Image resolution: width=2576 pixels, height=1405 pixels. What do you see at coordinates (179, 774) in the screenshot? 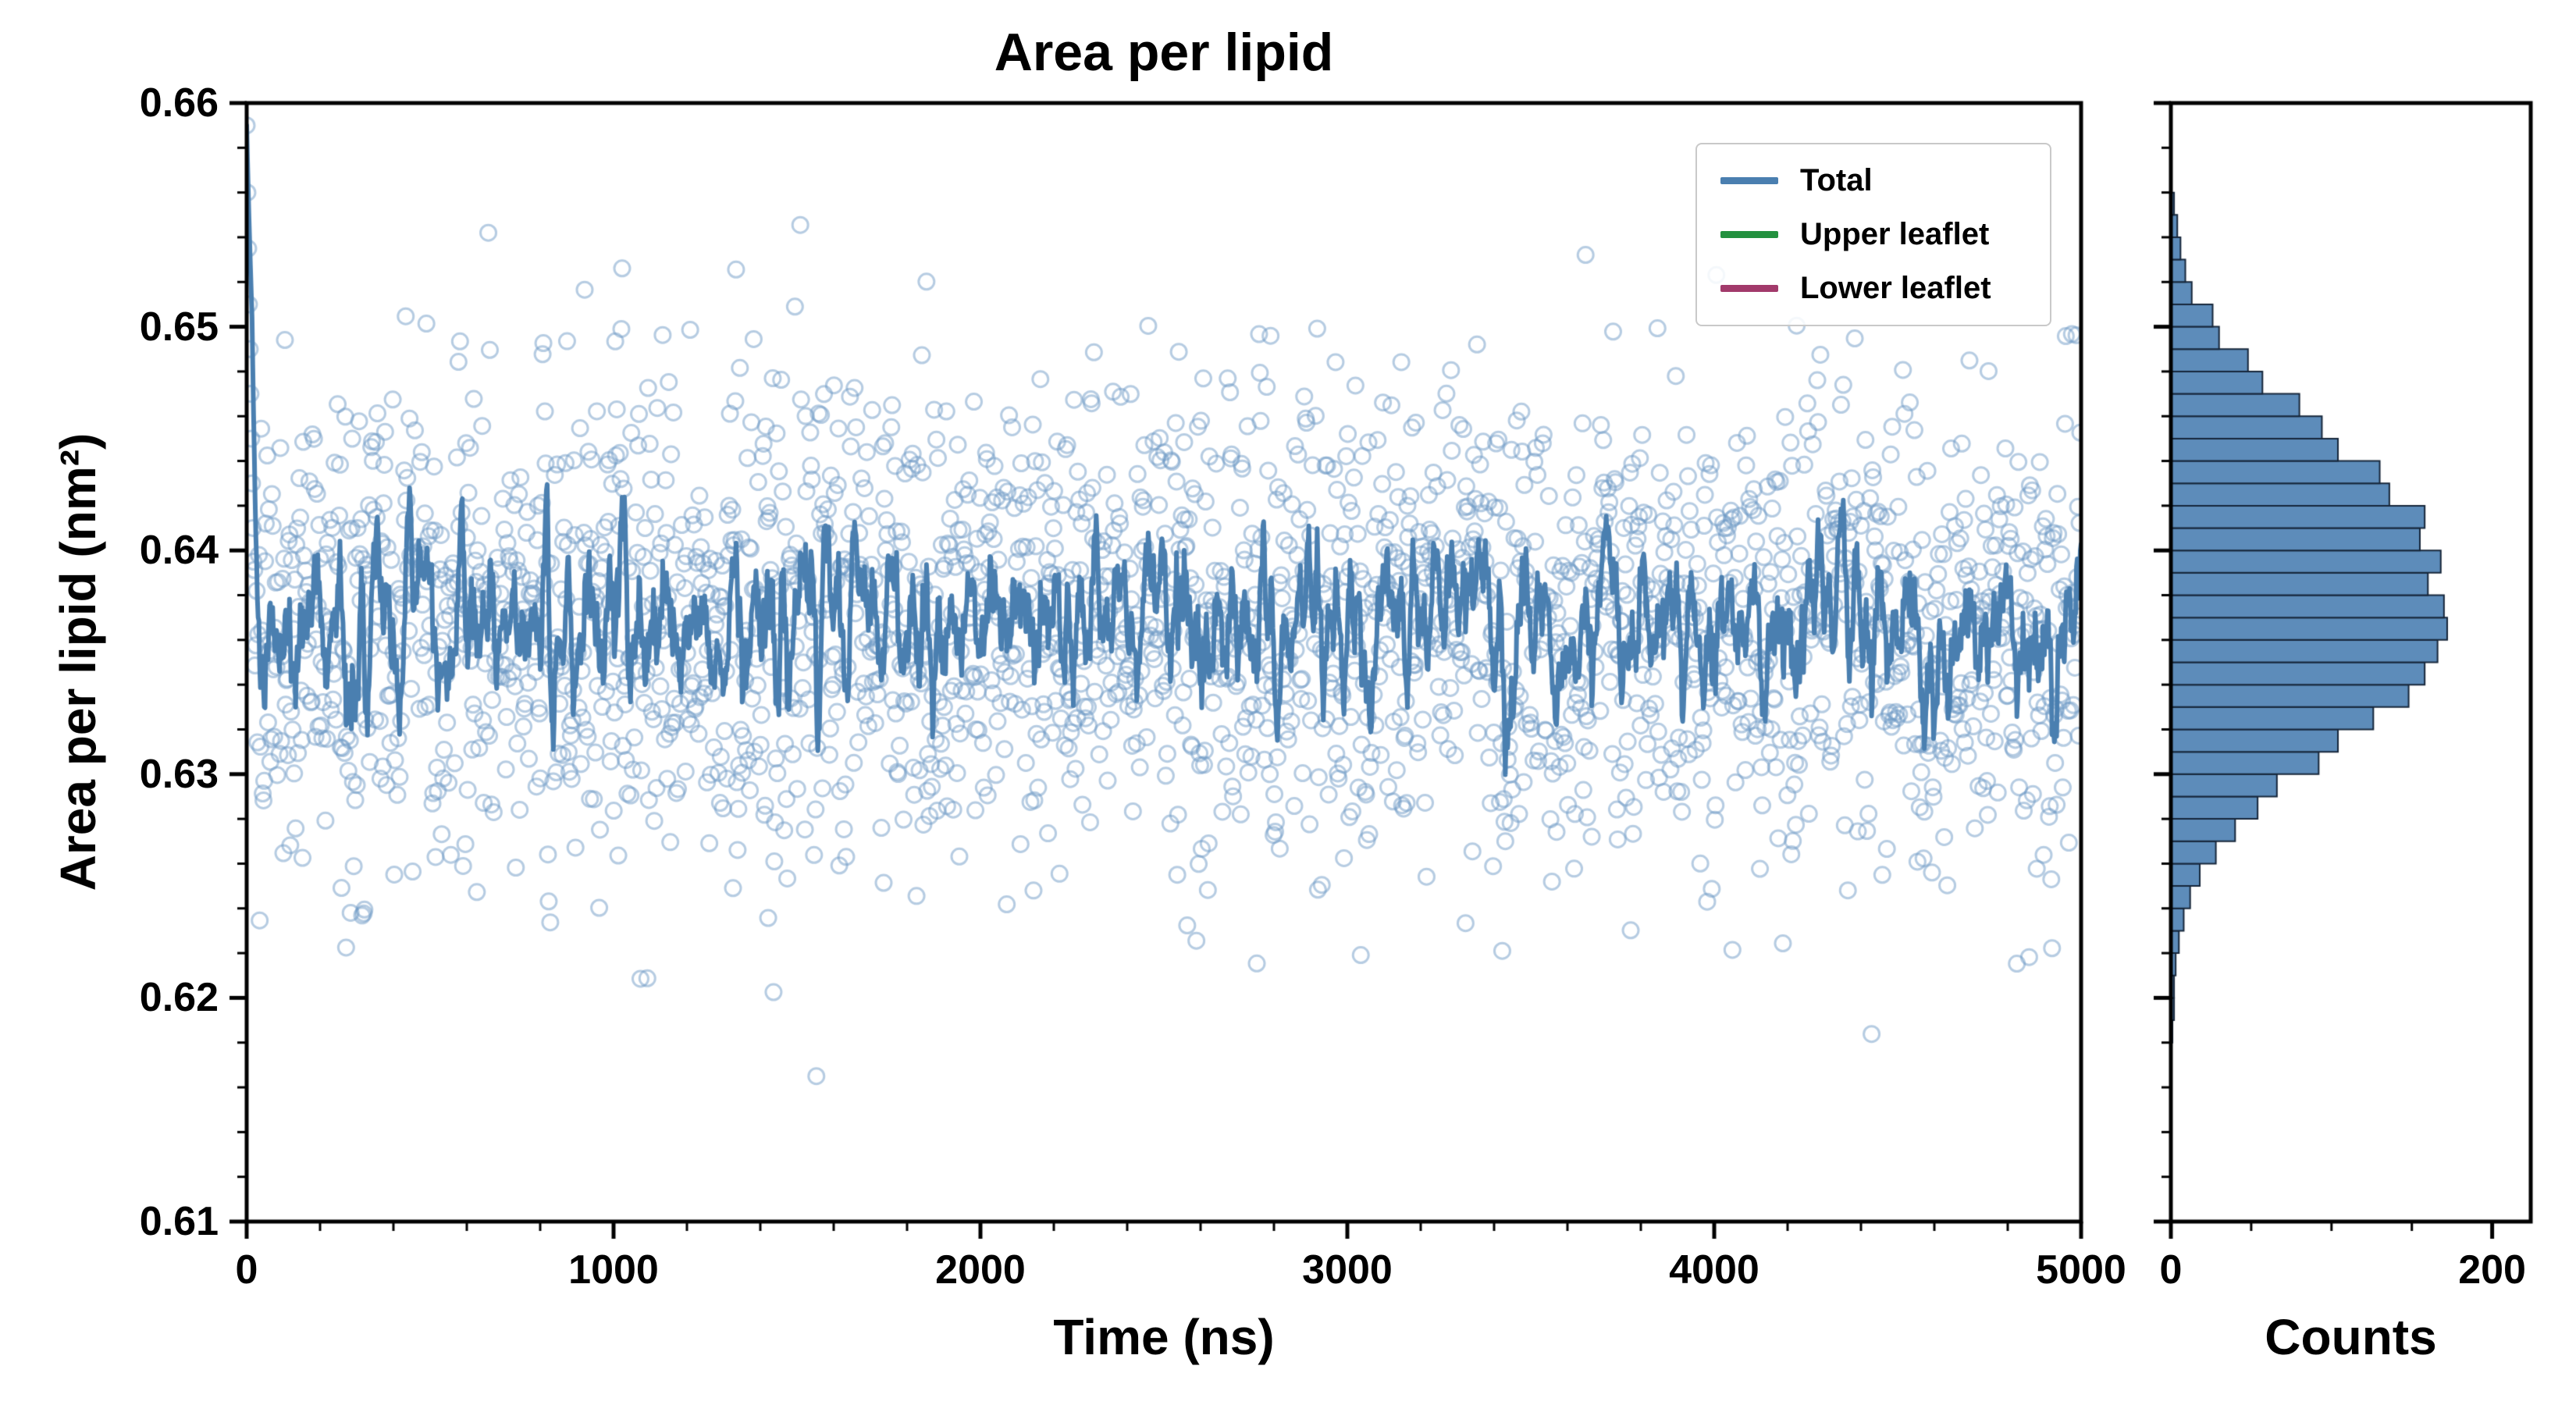
I see `y-tick-label: 0.63` at bounding box center [179, 774].